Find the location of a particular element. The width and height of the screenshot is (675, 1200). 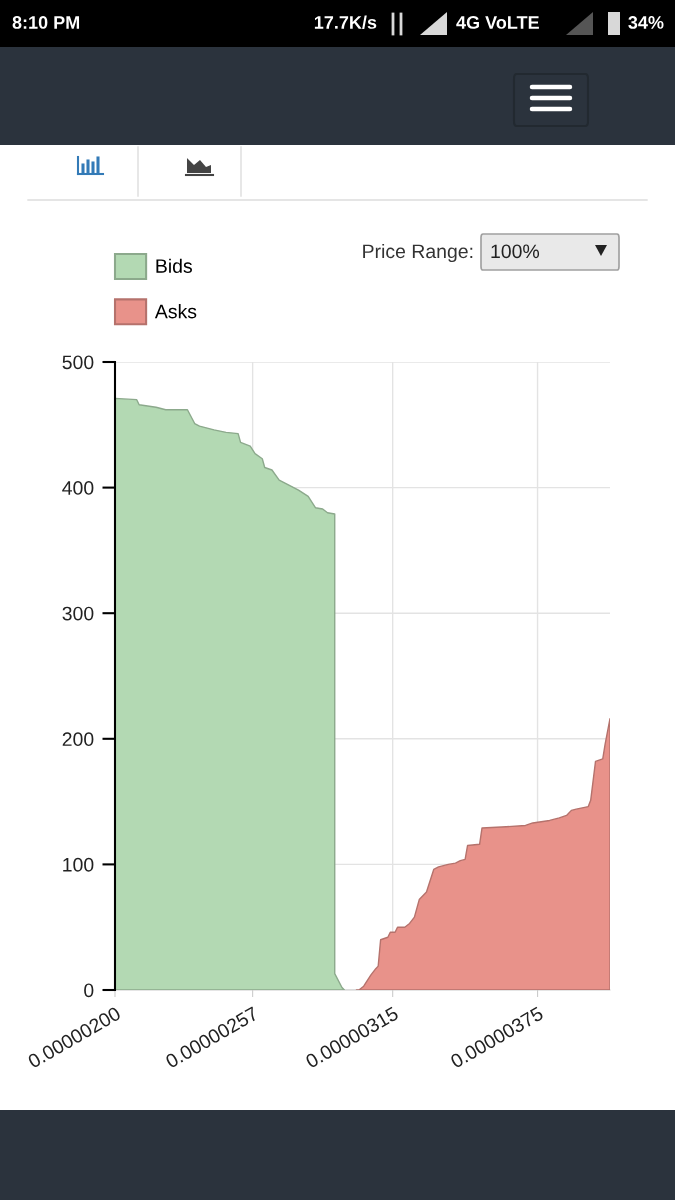

legend-label: Asks is located at coordinates (175, 311).